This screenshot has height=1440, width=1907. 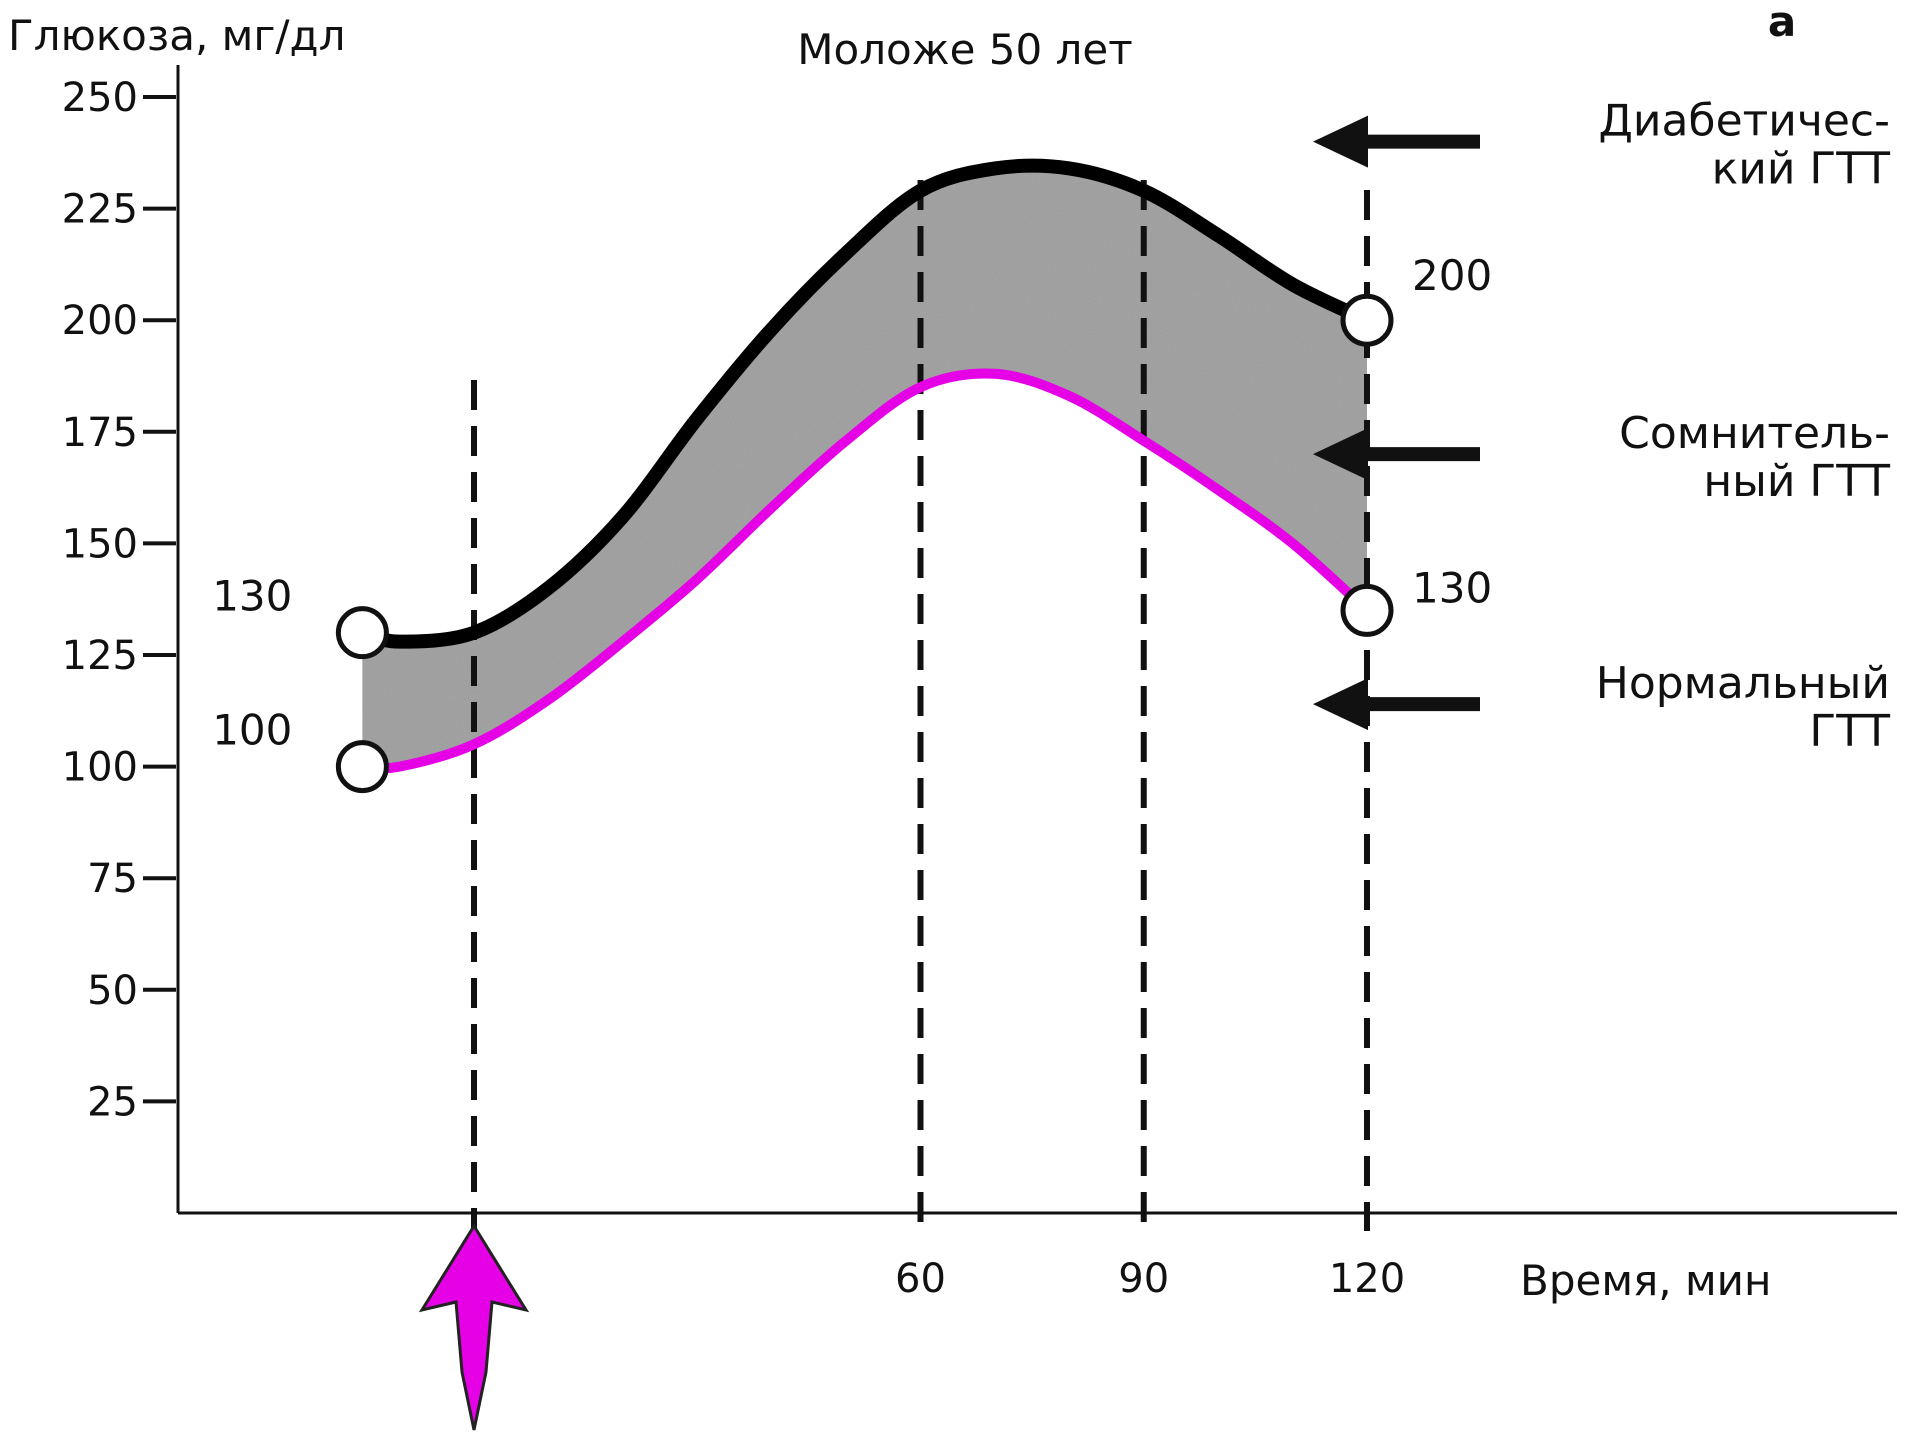 What do you see at coordinates (100, 321) in the screenshot?
I see `y-tick-label: 200` at bounding box center [100, 321].